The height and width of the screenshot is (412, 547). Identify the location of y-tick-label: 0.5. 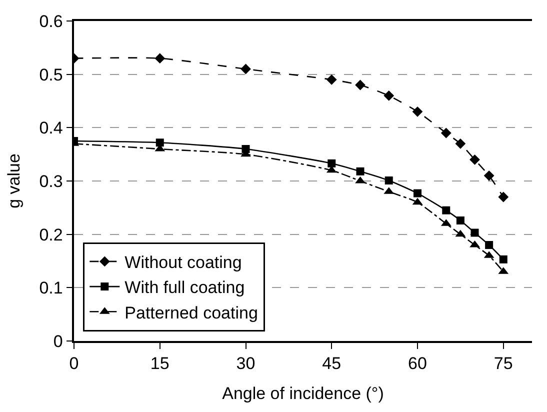
(51, 74).